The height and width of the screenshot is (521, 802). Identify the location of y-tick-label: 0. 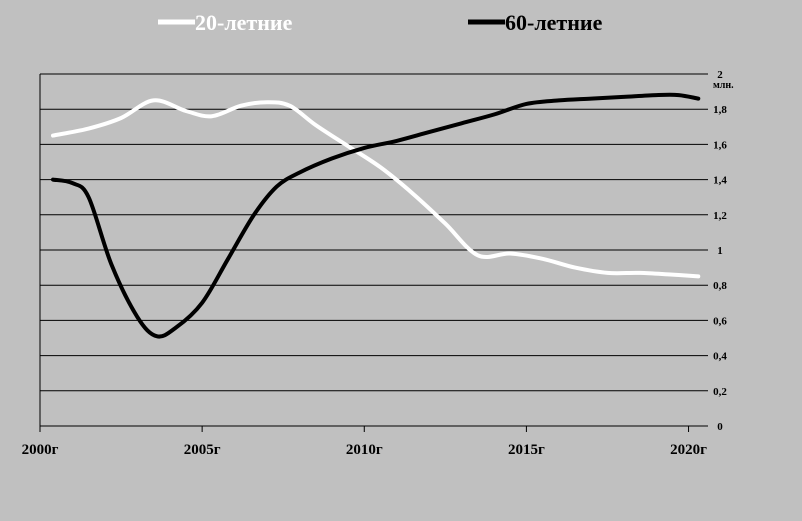
(720, 427).